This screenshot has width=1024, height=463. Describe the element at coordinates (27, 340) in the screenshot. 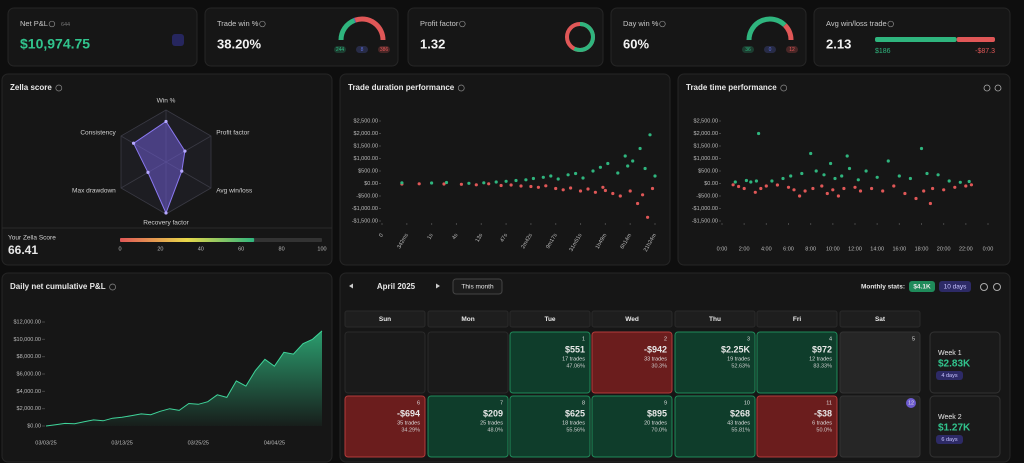

I see `y-tick-label: $10,000.00` at that location.